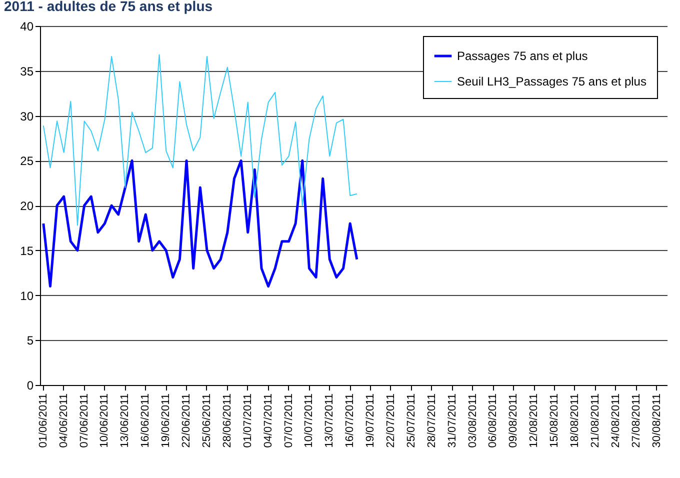 The height and width of the screenshot is (478, 680). Describe the element at coordinates (432, 421) in the screenshot. I see `x-tick-label: 28/07/2011` at that location.